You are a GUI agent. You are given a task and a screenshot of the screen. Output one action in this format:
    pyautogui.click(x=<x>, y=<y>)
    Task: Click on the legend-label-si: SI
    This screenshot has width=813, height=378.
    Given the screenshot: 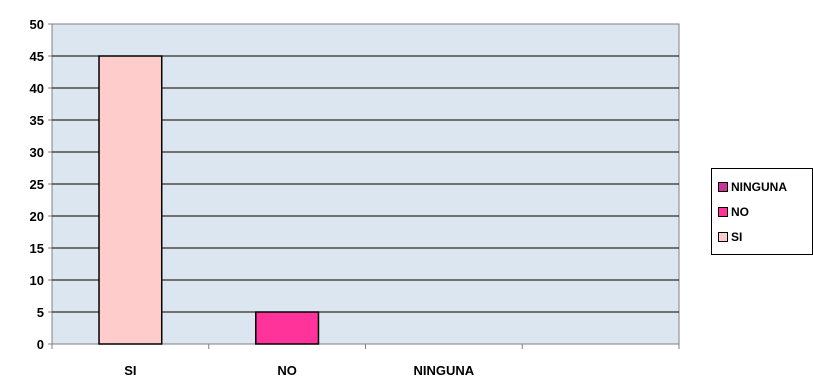 What is the action you would take?
    pyautogui.click(x=737, y=237)
    